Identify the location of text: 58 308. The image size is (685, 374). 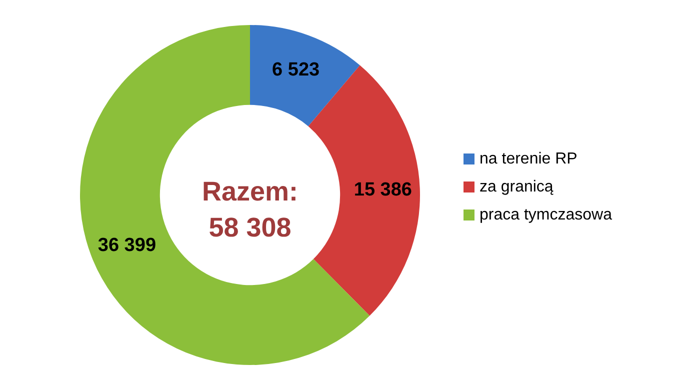
(250, 227).